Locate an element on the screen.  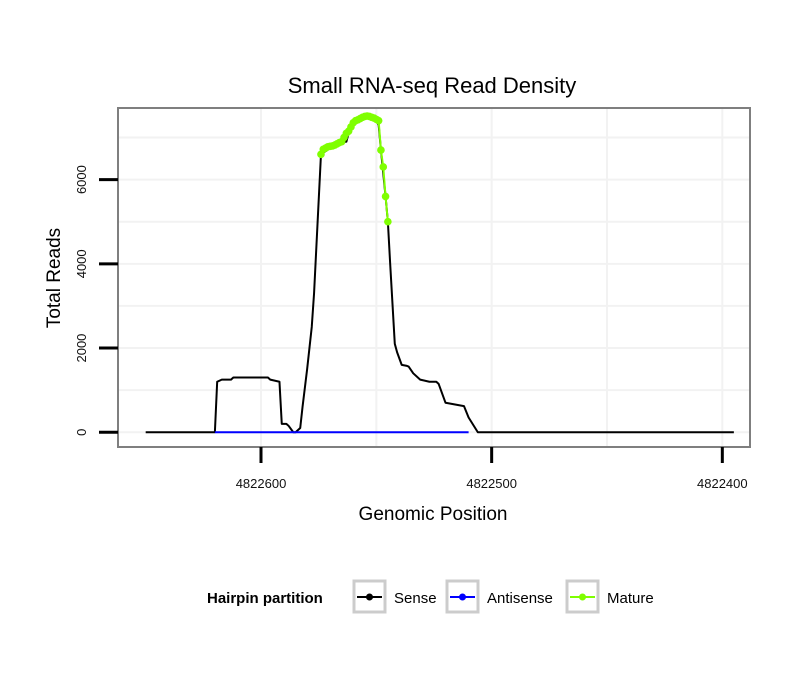
x-tick-label: 4822500 is located at coordinates (491, 483).